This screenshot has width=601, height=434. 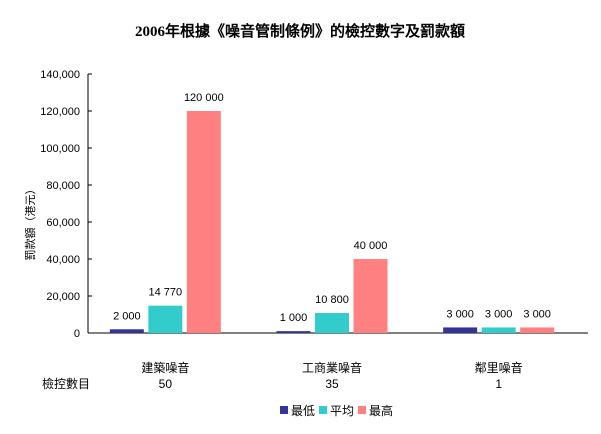 What do you see at coordinates (66, 383) in the screenshot?
I see `prosecutions-row-label: 檢控數目` at bounding box center [66, 383].